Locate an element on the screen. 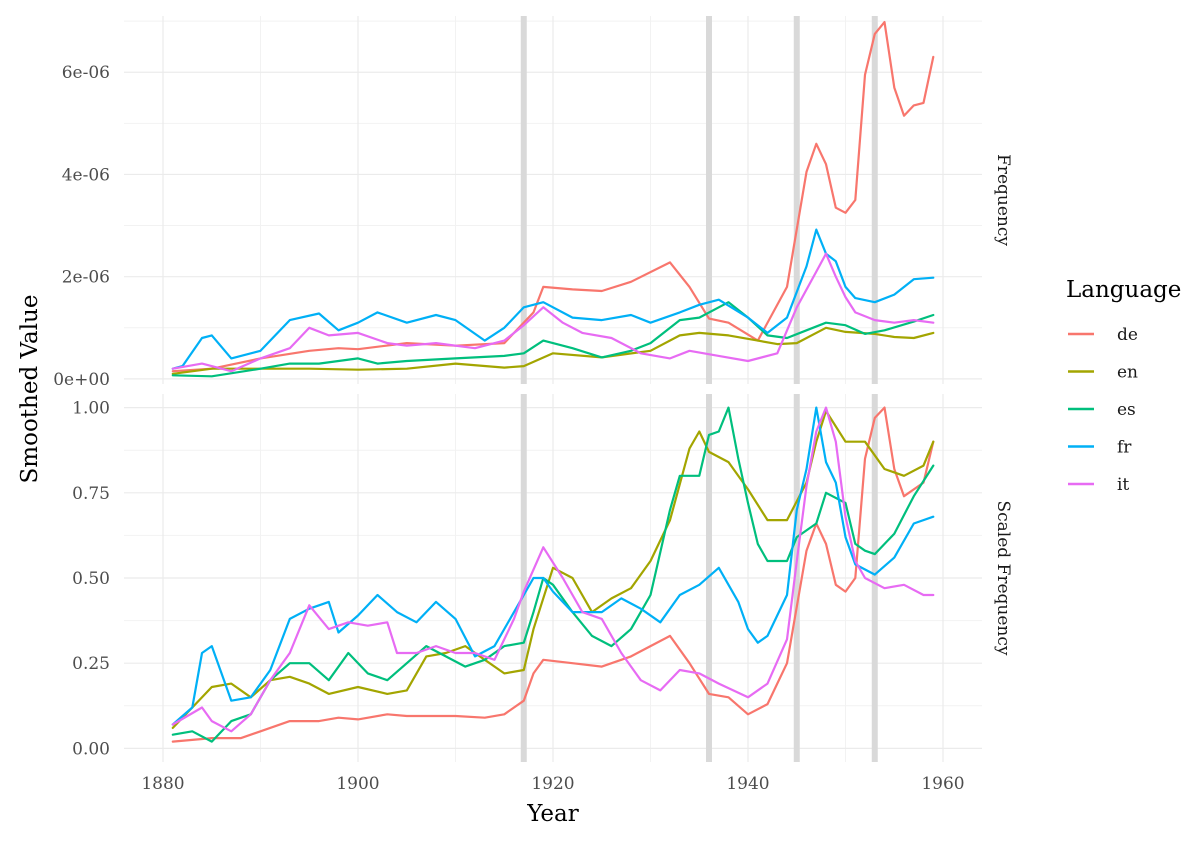 This screenshot has width=1204, height=842. y-tick-label: 1.00 is located at coordinates (91, 409).